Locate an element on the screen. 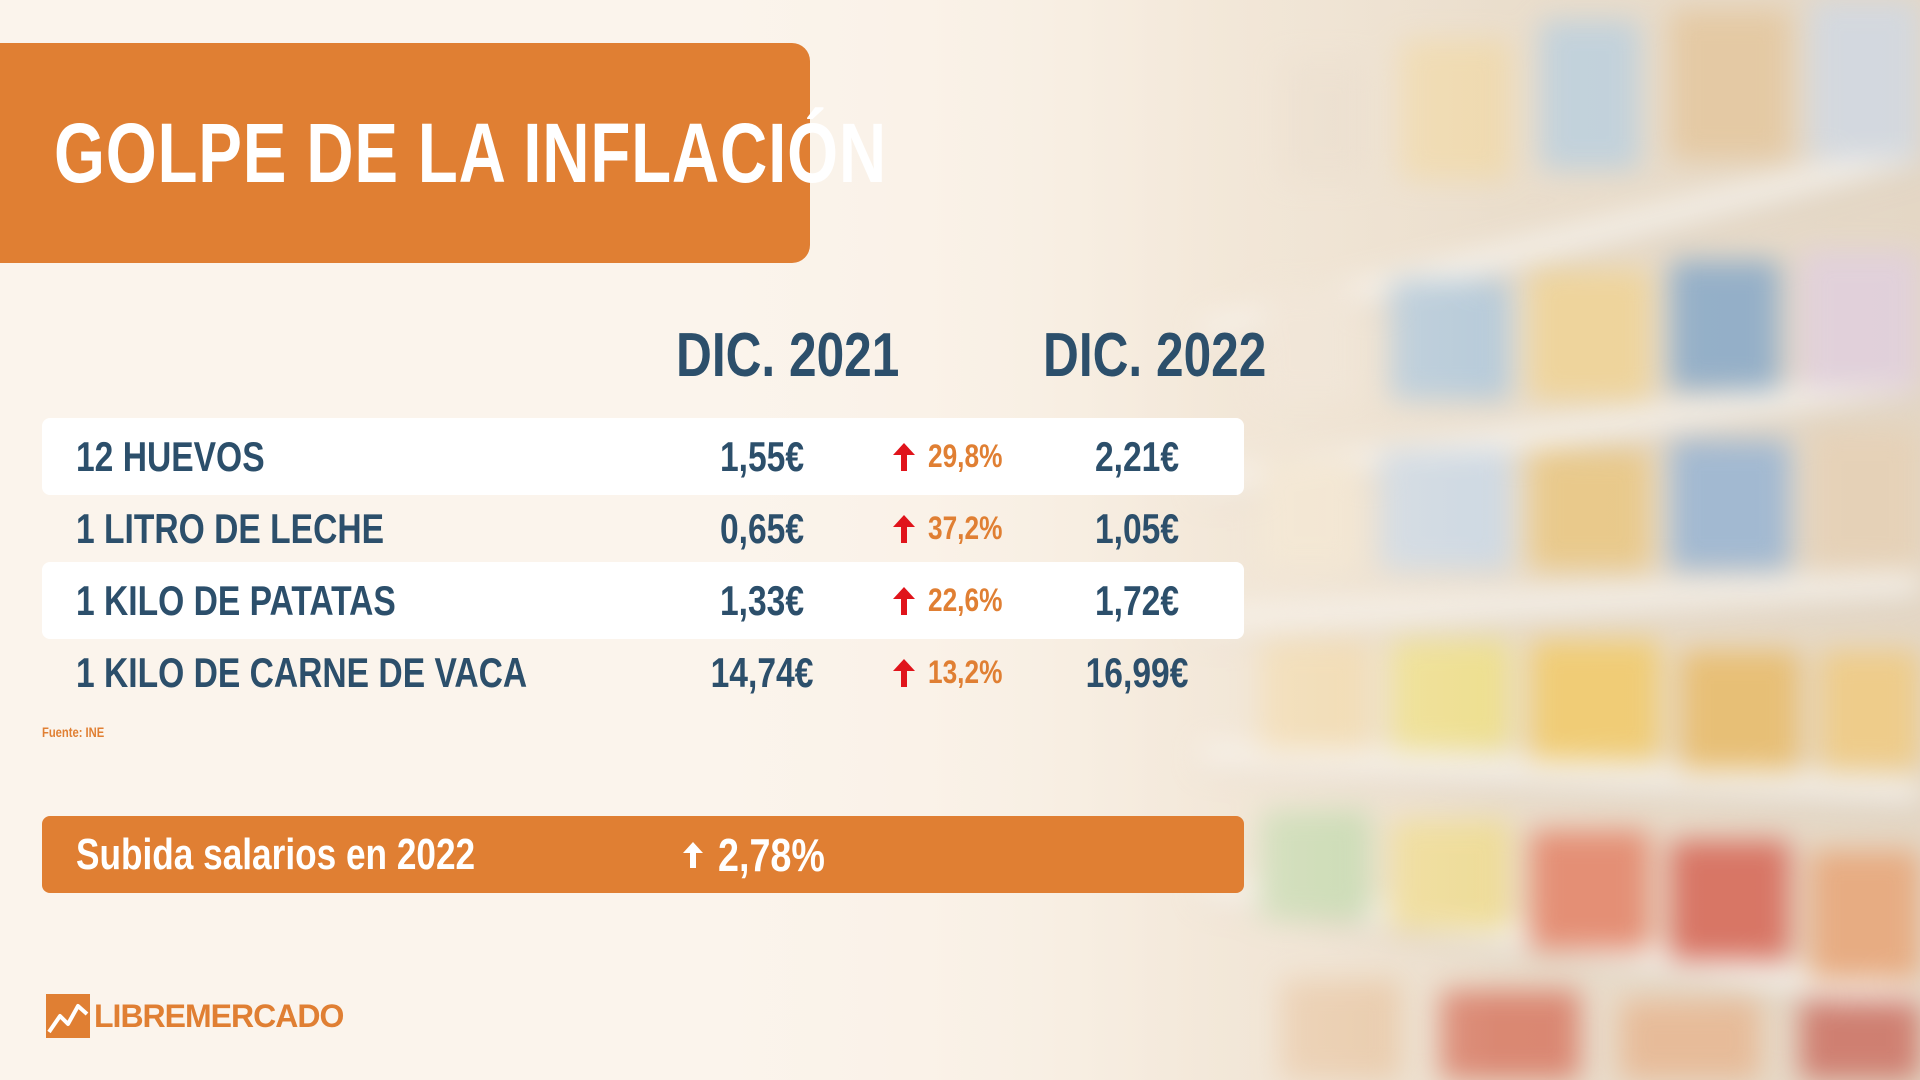 This screenshot has width=1920, height=1080. salary-banner: Subida salarios en 2022 2,78% is located at coordinates (643, 854).